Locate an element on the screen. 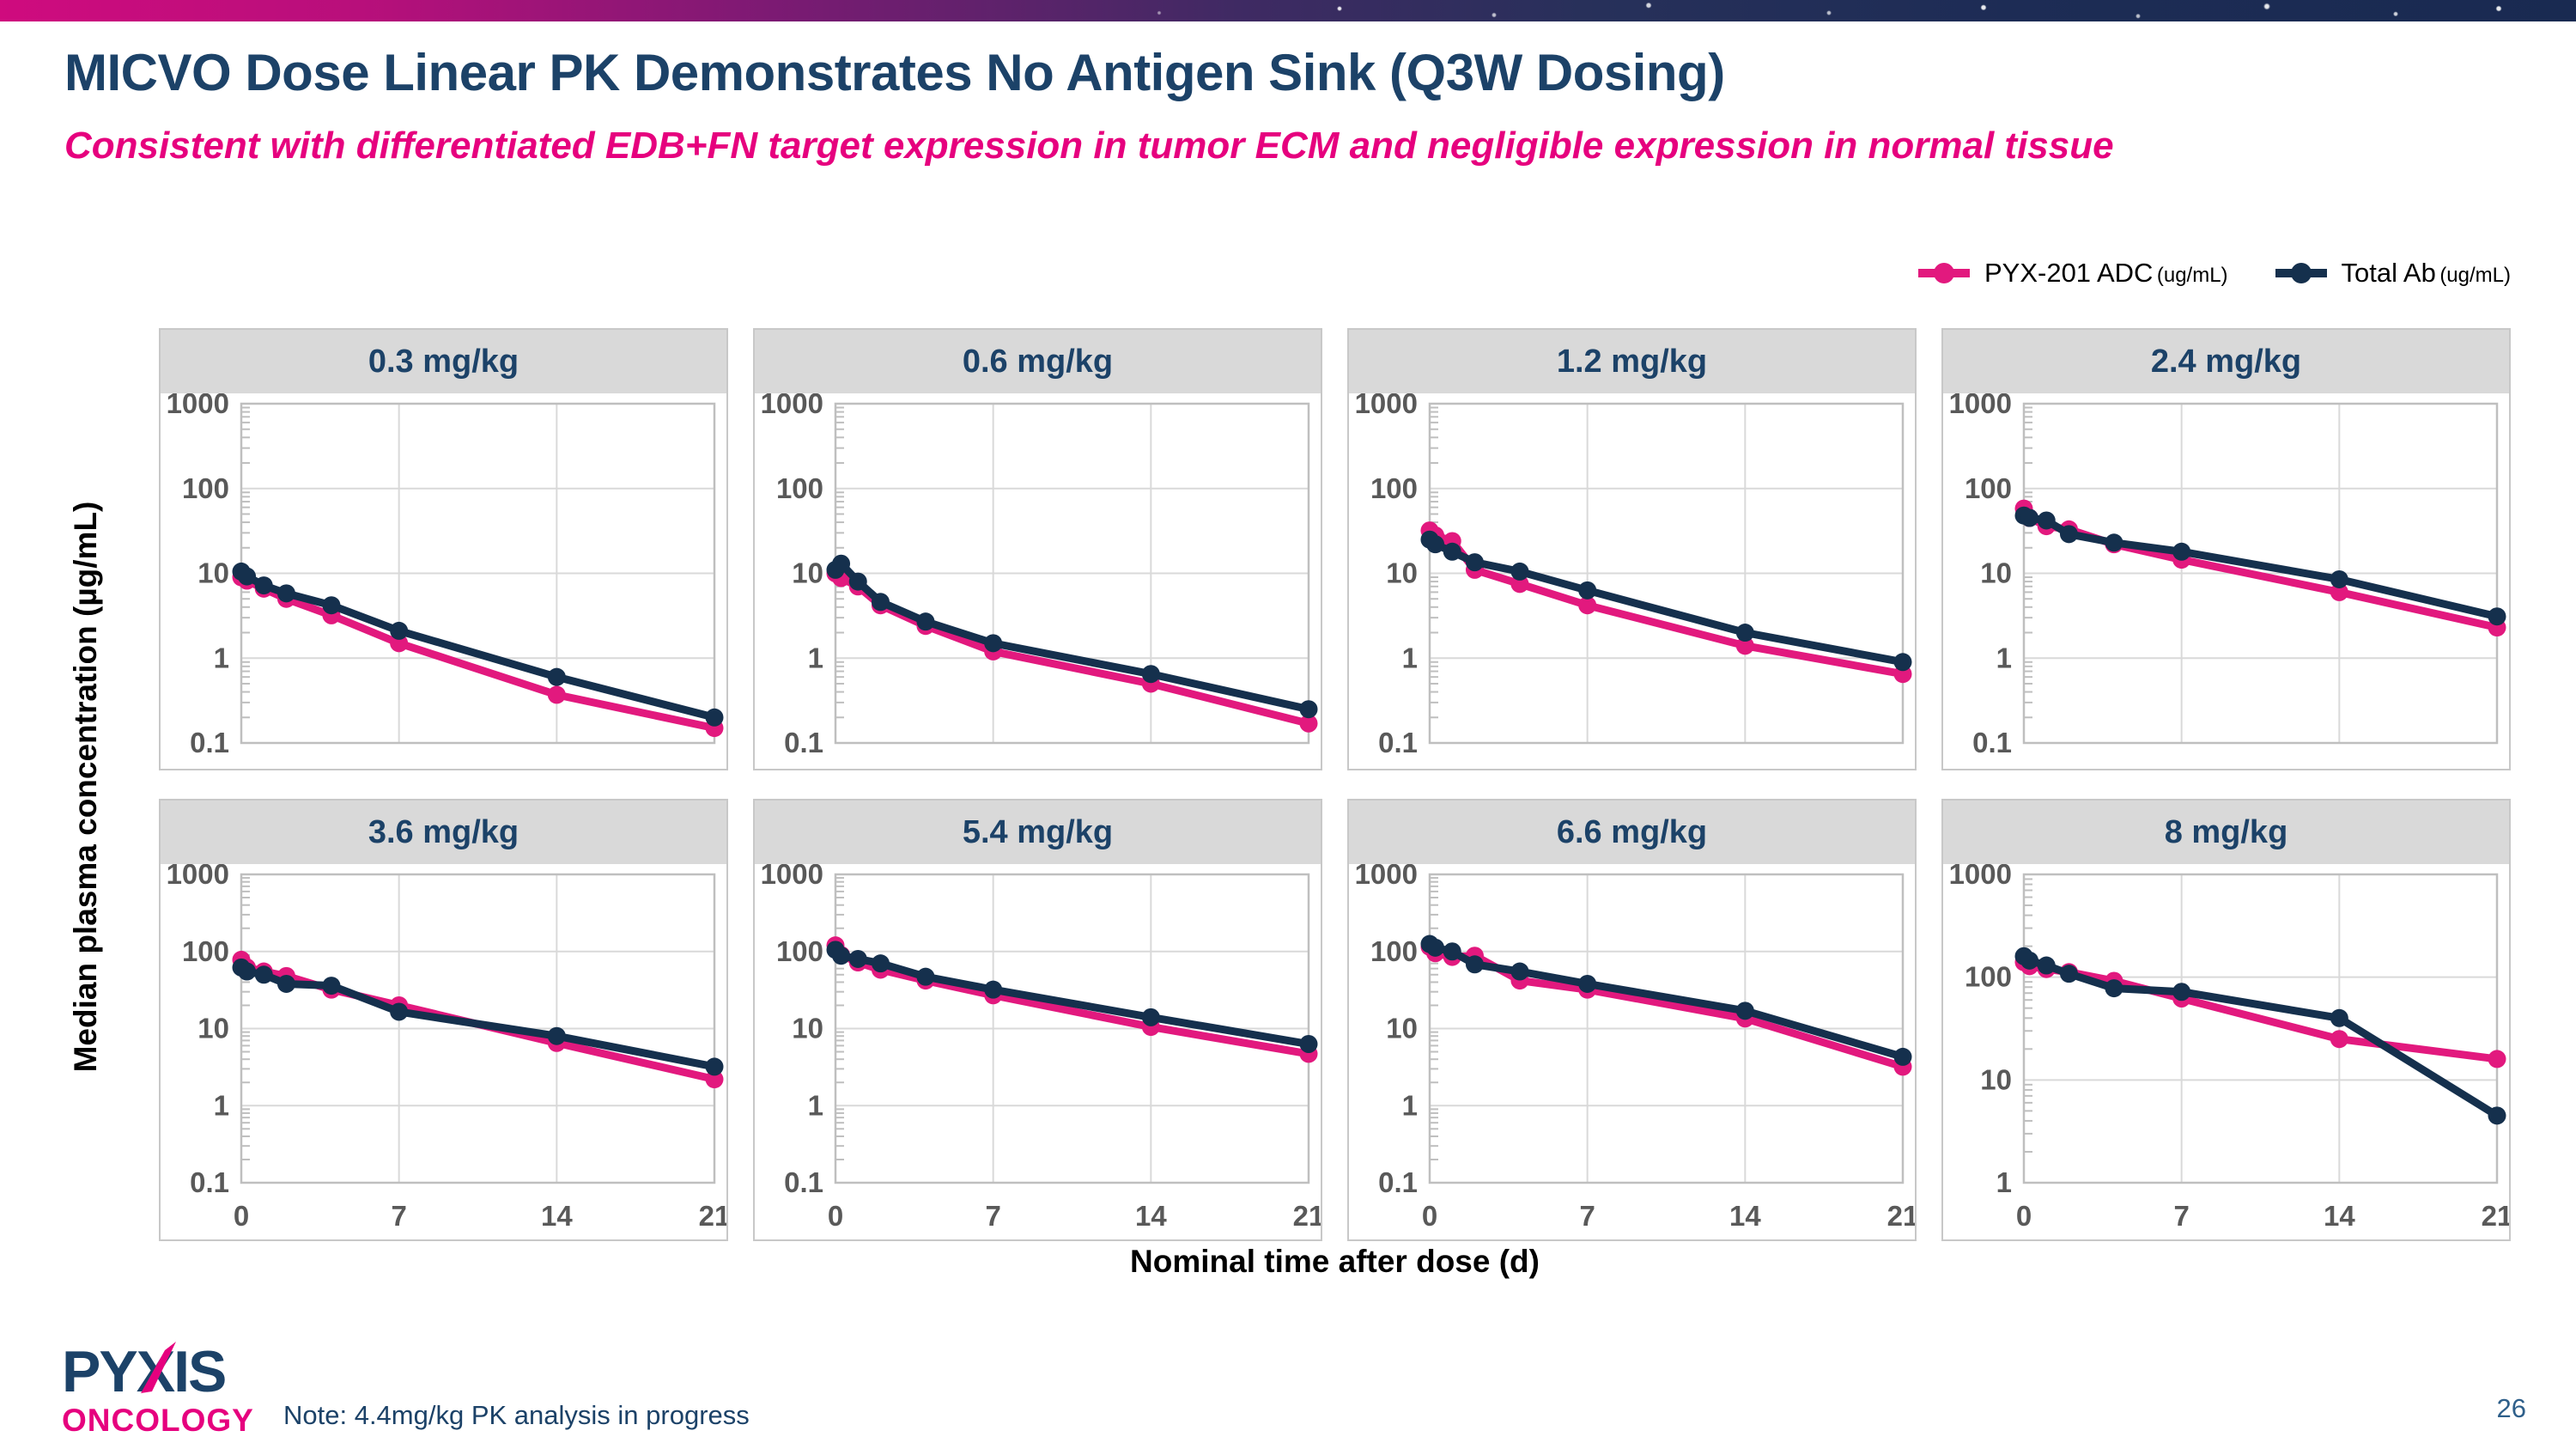  dose-panel-1.2-mg-kg: 1.2 mg/kg 1000 100 10 1 0.1 is located at coordinates (1632, 549).